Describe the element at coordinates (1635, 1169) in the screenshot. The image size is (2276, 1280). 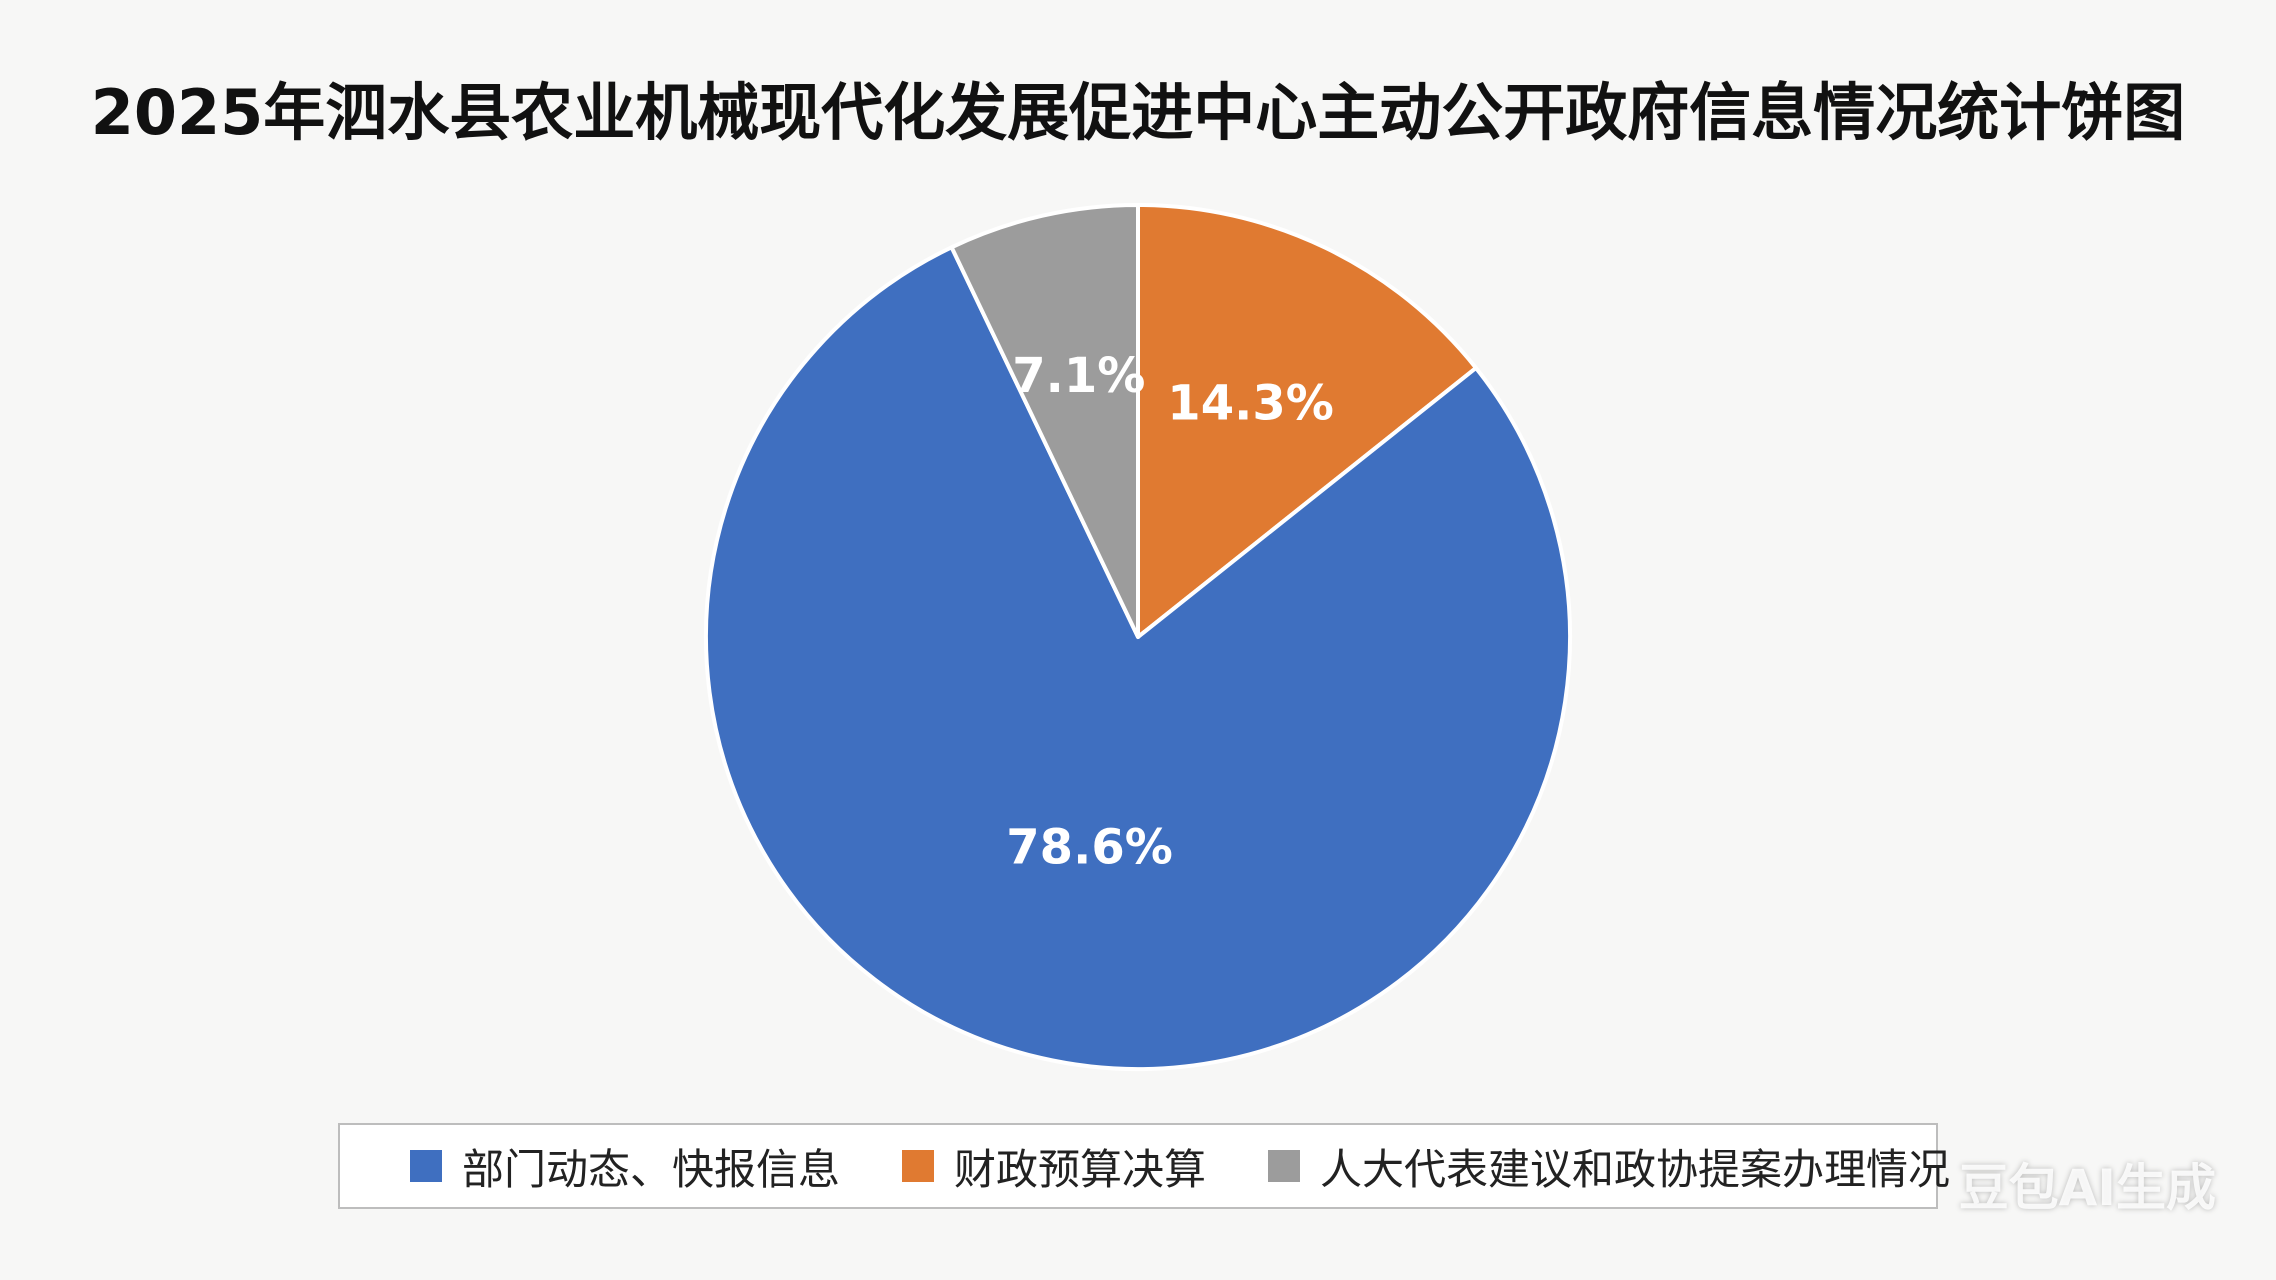
I see `legend-label-proposals: 人大代表建议和政协提案办理情况` at that location.